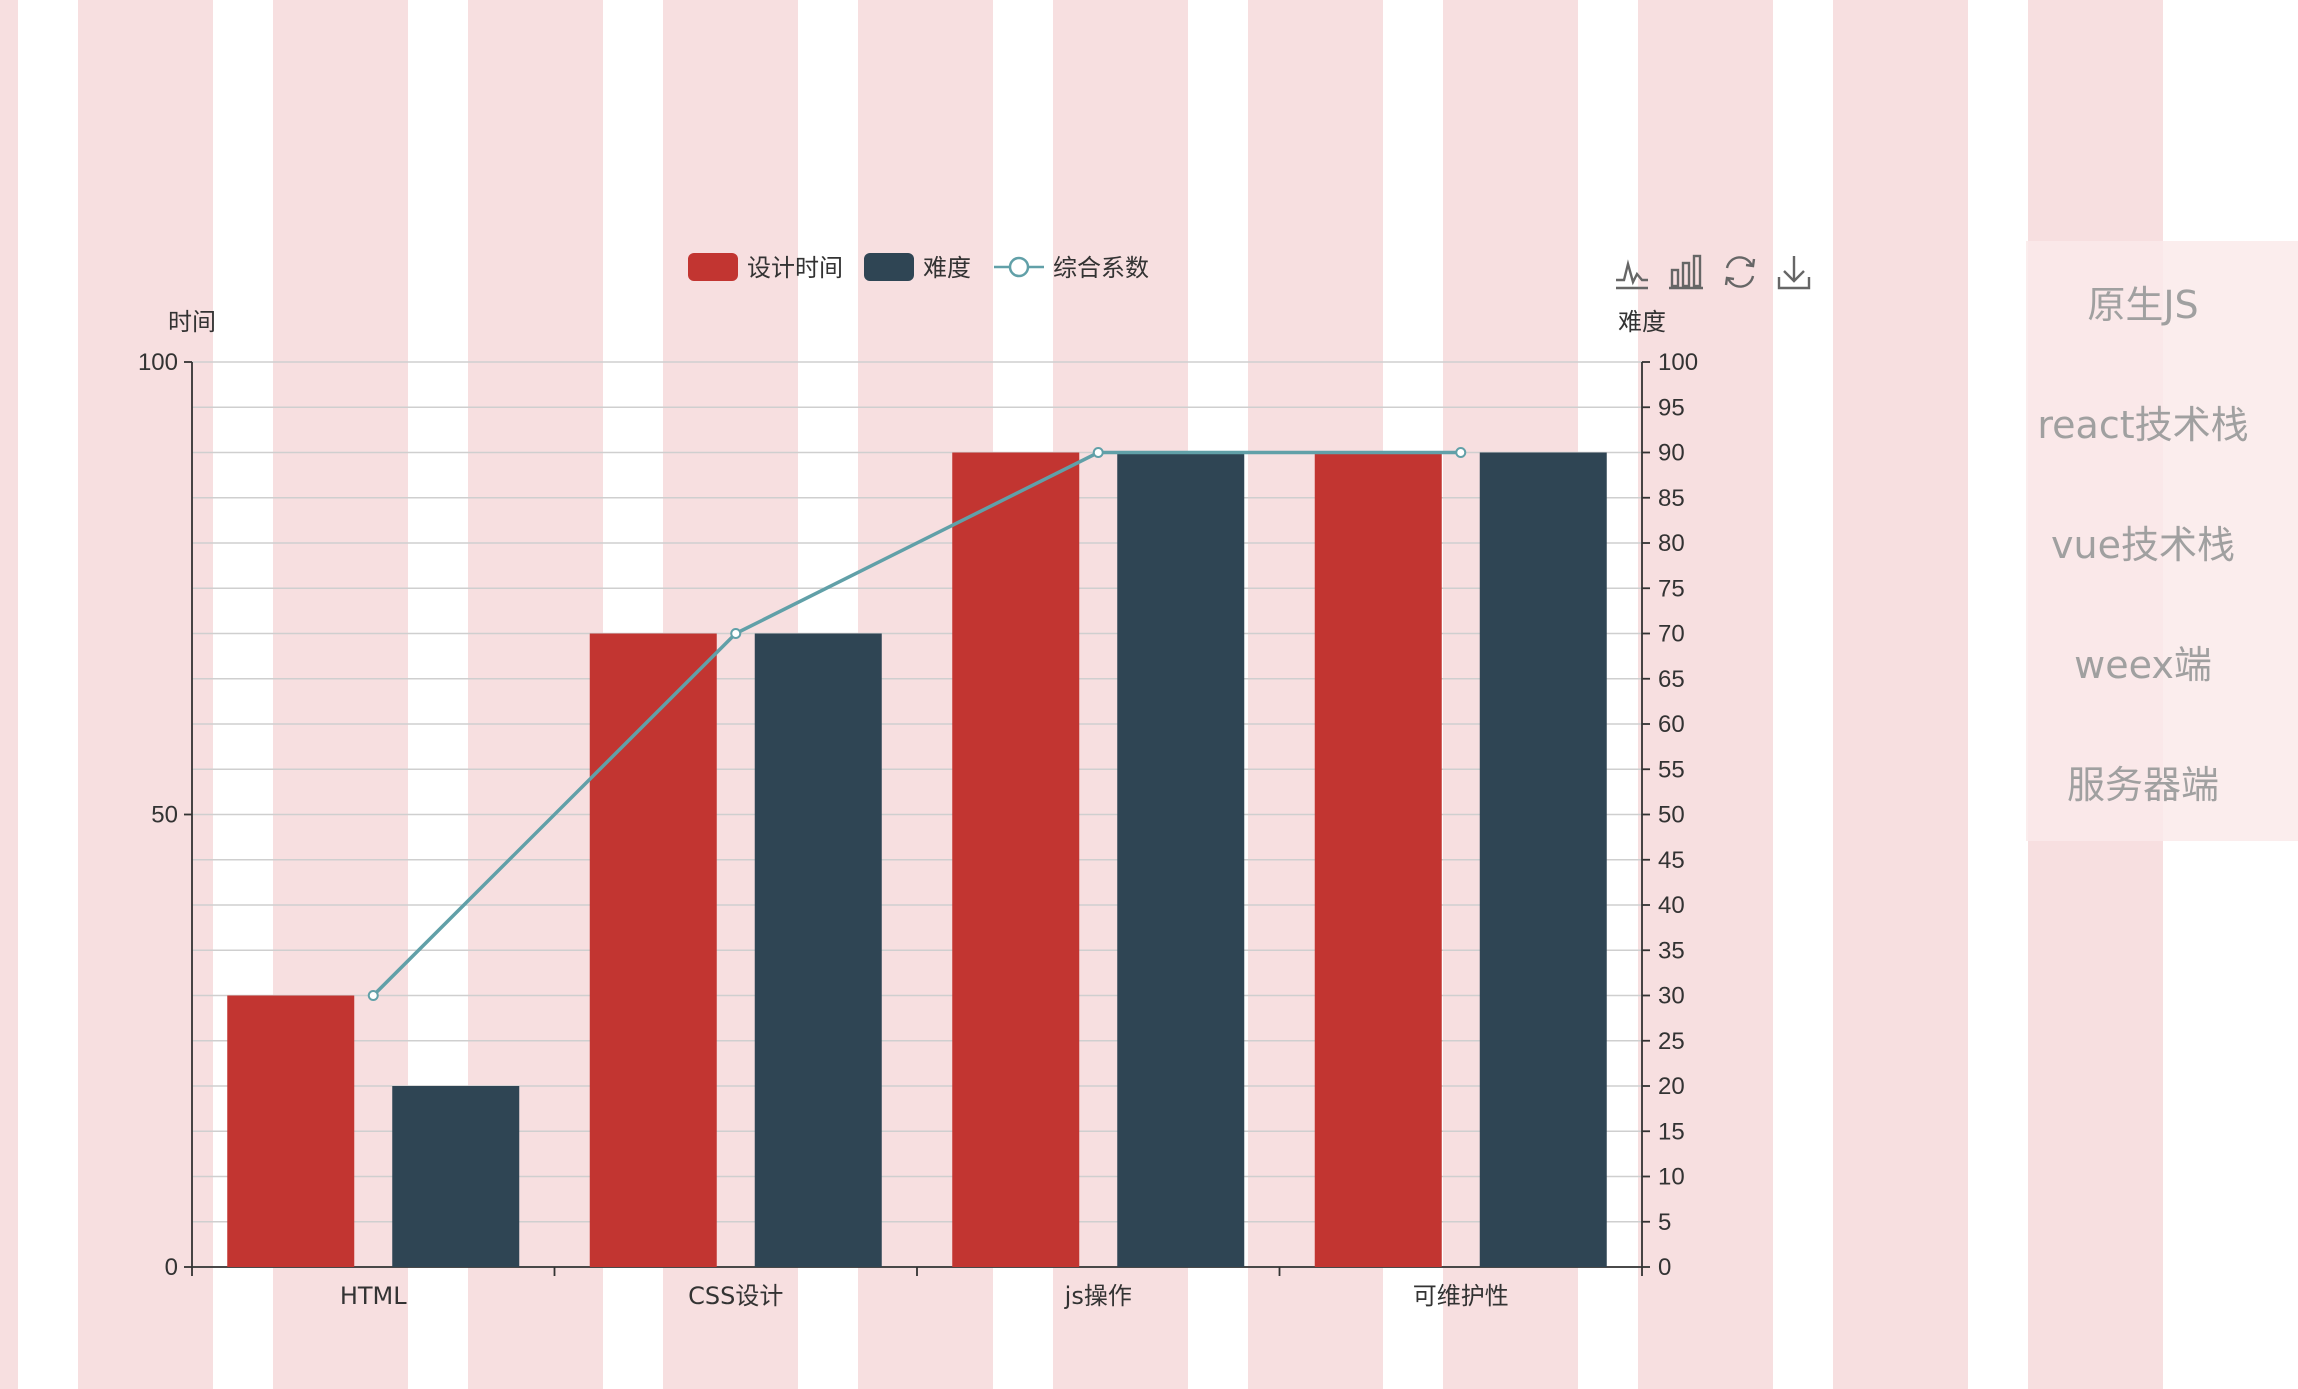  Describe the element at coordinates (2142, 785) in the screenshot. I see `menu-item-server: 服务器端` at that location.